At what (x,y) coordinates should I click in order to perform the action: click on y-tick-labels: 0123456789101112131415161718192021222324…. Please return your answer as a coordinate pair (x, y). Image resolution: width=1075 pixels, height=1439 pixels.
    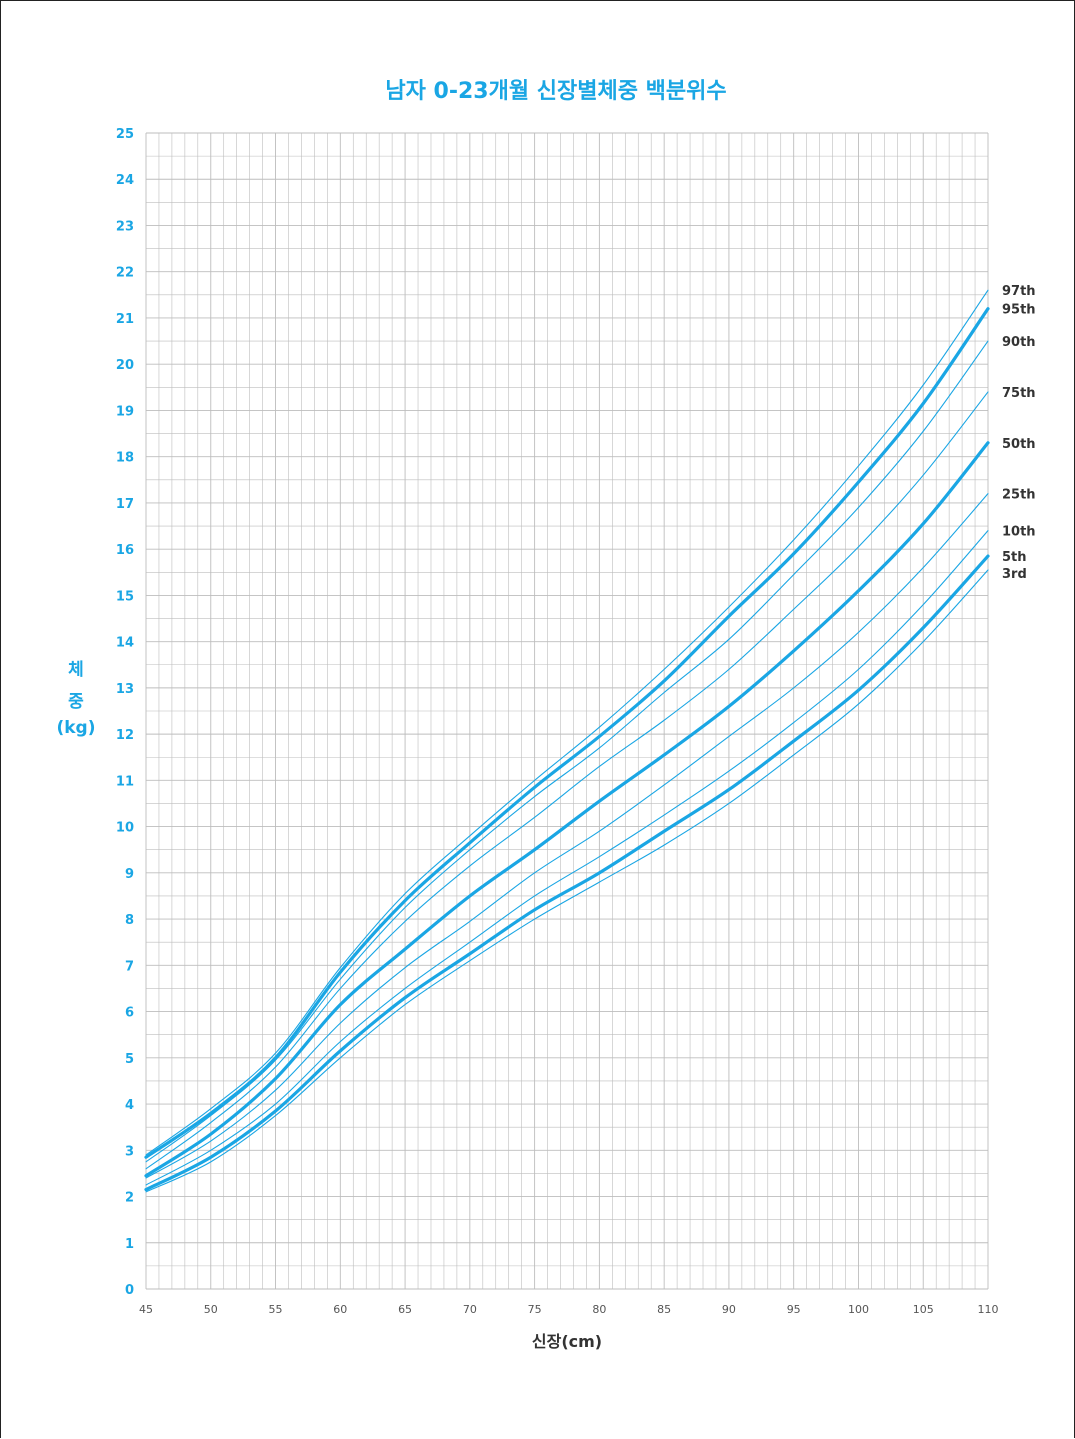
    Looking at the image, I should click on (125, 712).